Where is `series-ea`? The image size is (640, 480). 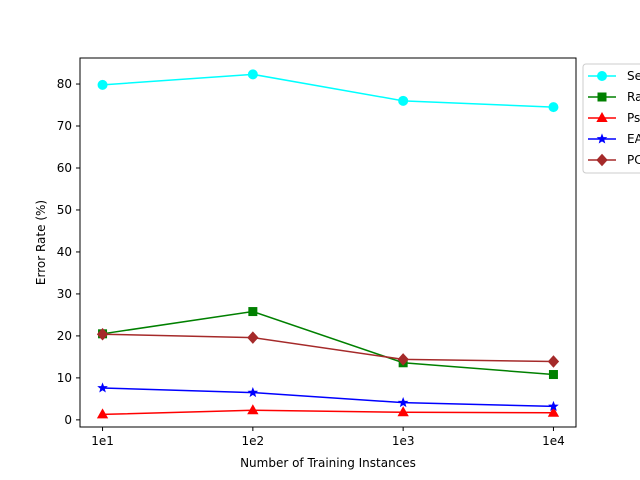
series-ea is located at coordinates (328, 396).